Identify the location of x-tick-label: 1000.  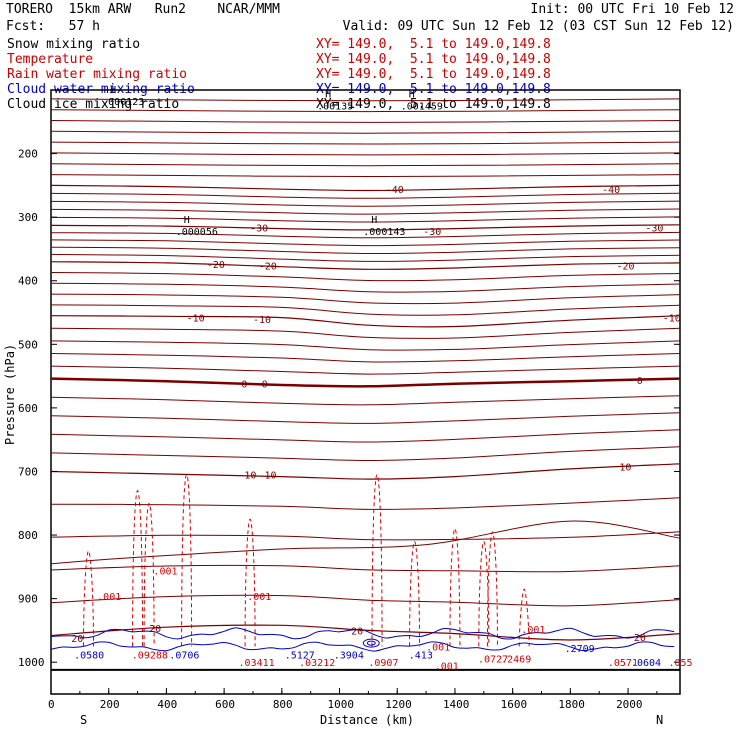
(341, 704).